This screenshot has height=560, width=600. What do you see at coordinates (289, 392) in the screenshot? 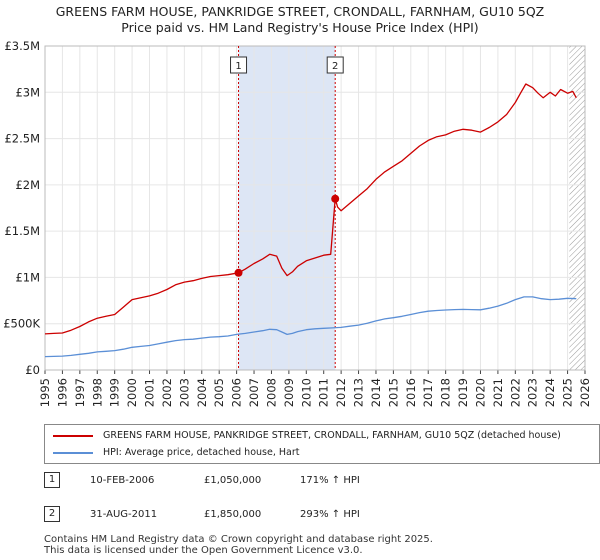
I see `x-tick-label: 2009` at bounding box center [289, 392].